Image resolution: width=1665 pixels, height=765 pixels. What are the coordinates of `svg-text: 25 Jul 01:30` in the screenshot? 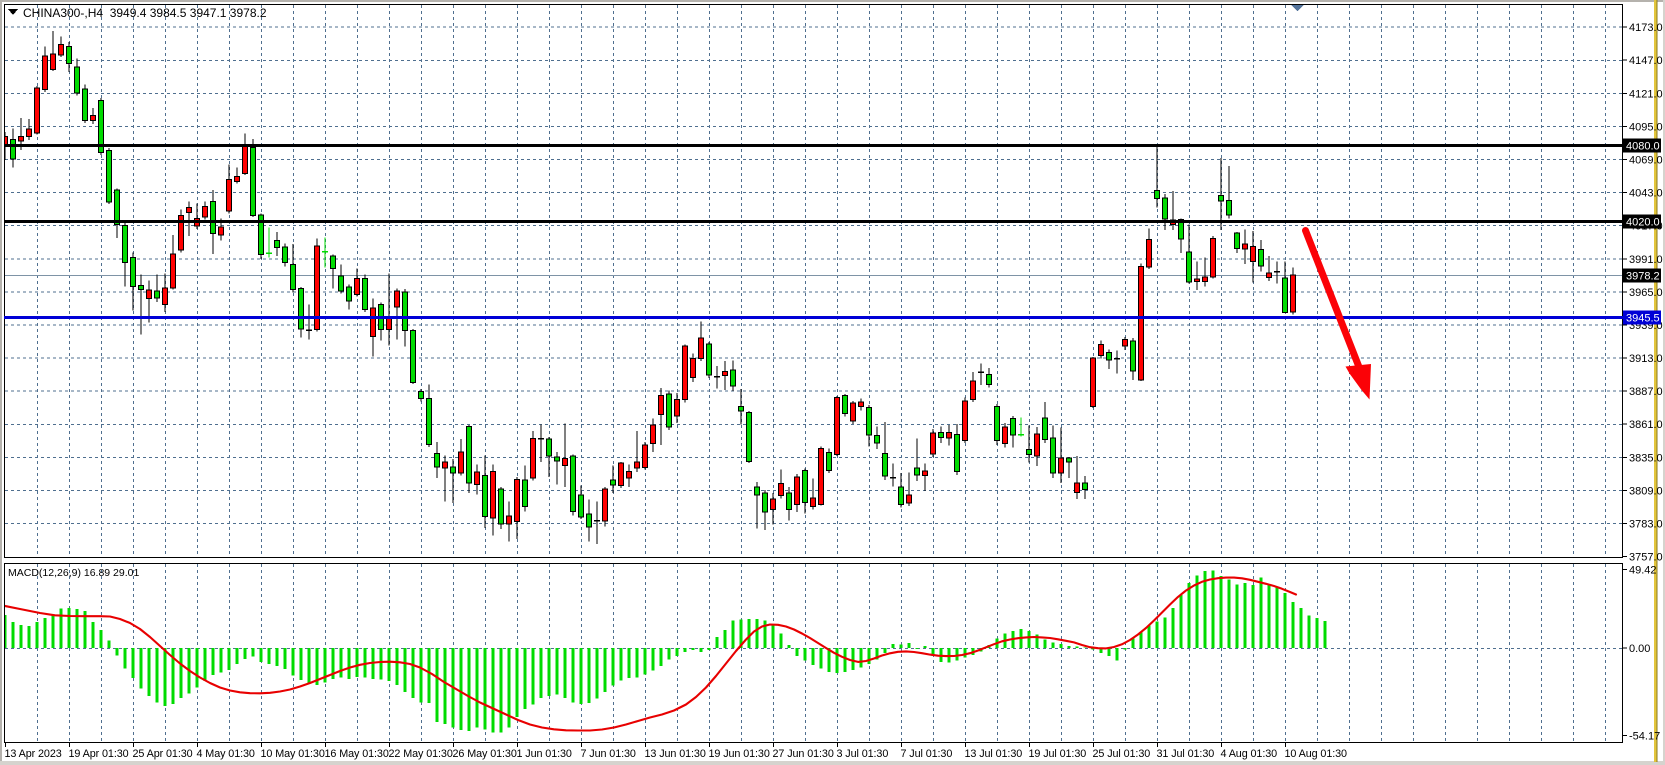 It's located at (1122, 754).